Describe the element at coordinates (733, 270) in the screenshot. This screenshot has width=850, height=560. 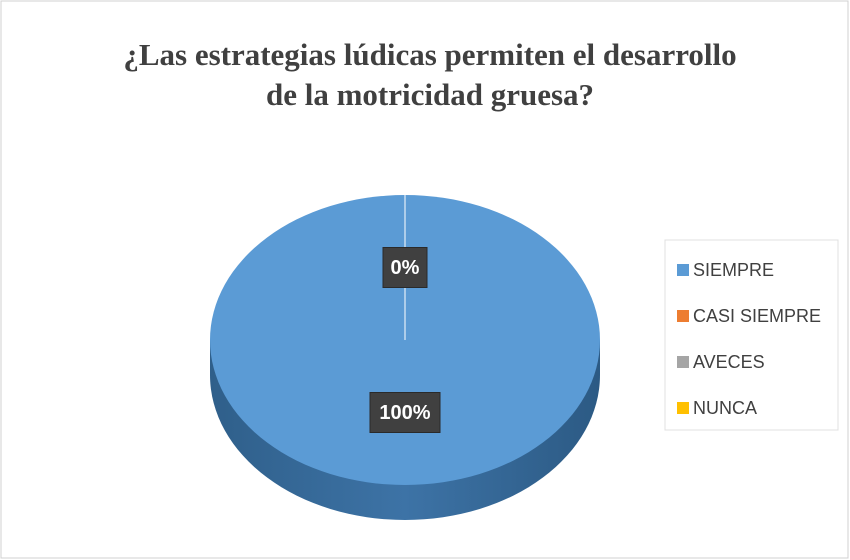
I see `legend-label: SIEMPRE` at that location.